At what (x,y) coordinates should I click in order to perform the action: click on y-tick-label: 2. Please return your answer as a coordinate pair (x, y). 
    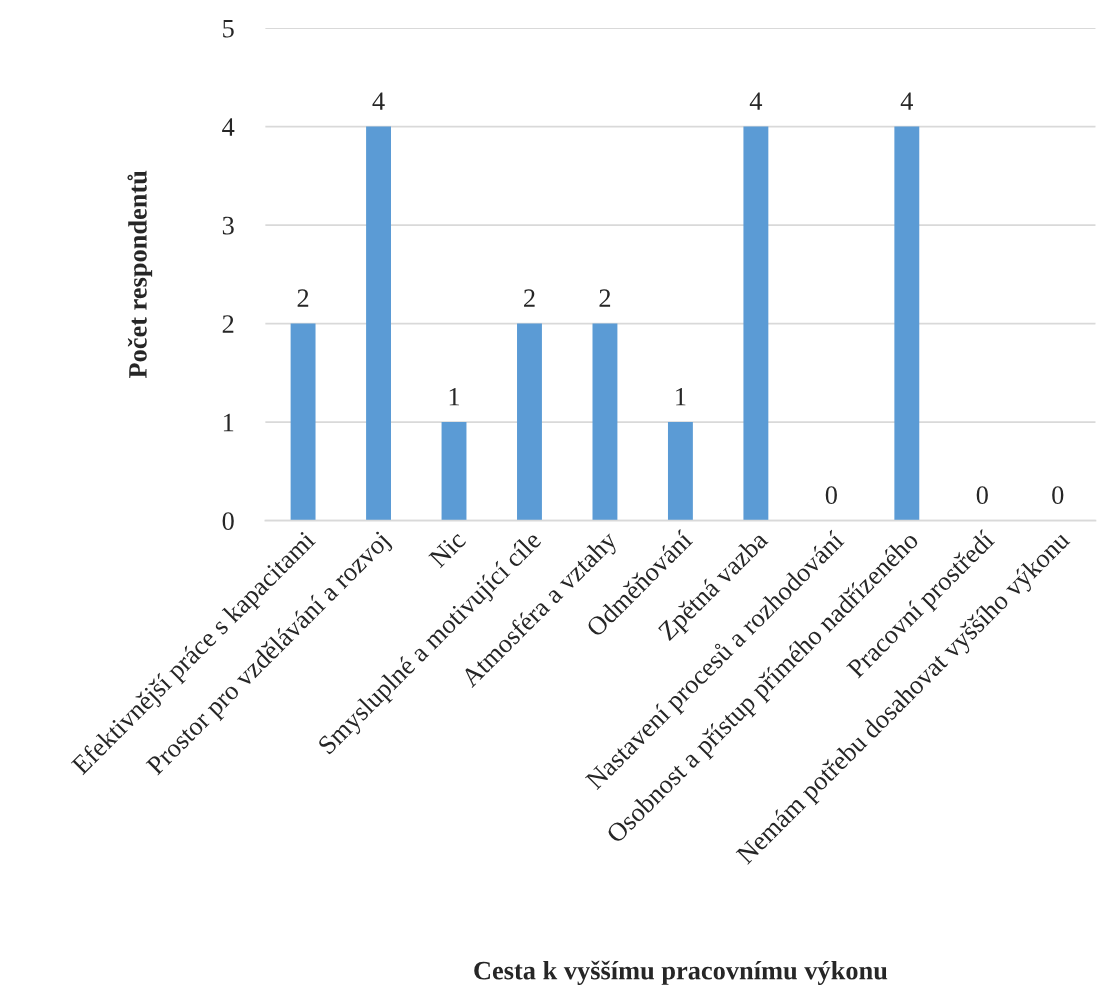
    Looking at the image, I should click on (228, 324).